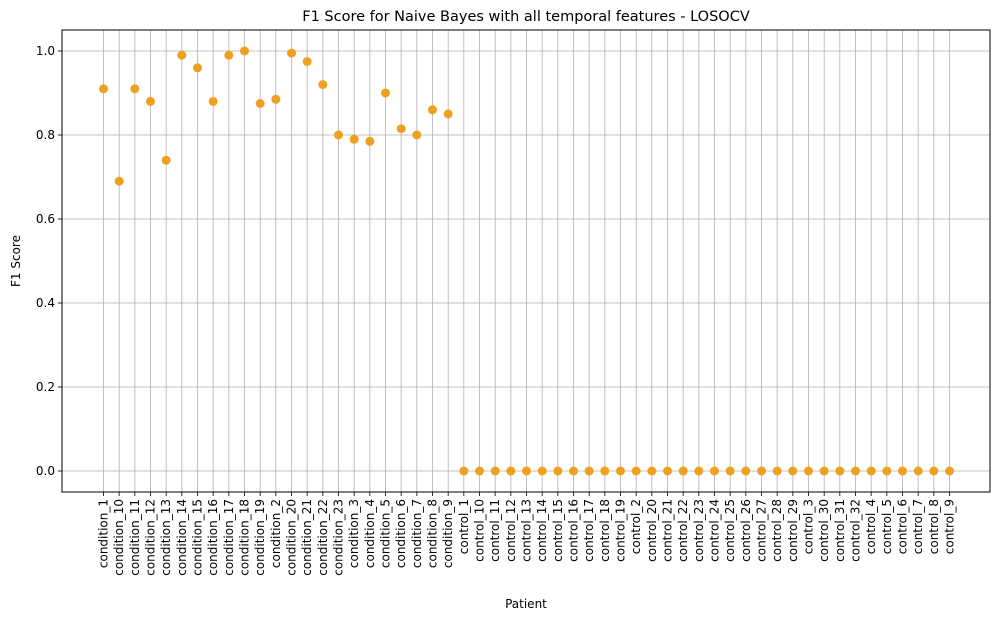  I want to click on x-tick-label: control_27, so click(762, 530).